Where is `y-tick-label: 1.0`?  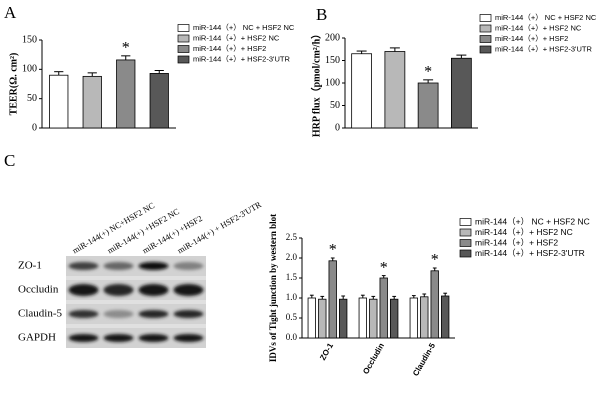
y-tick-label: 1.0 is located at coordinates (292, 297).